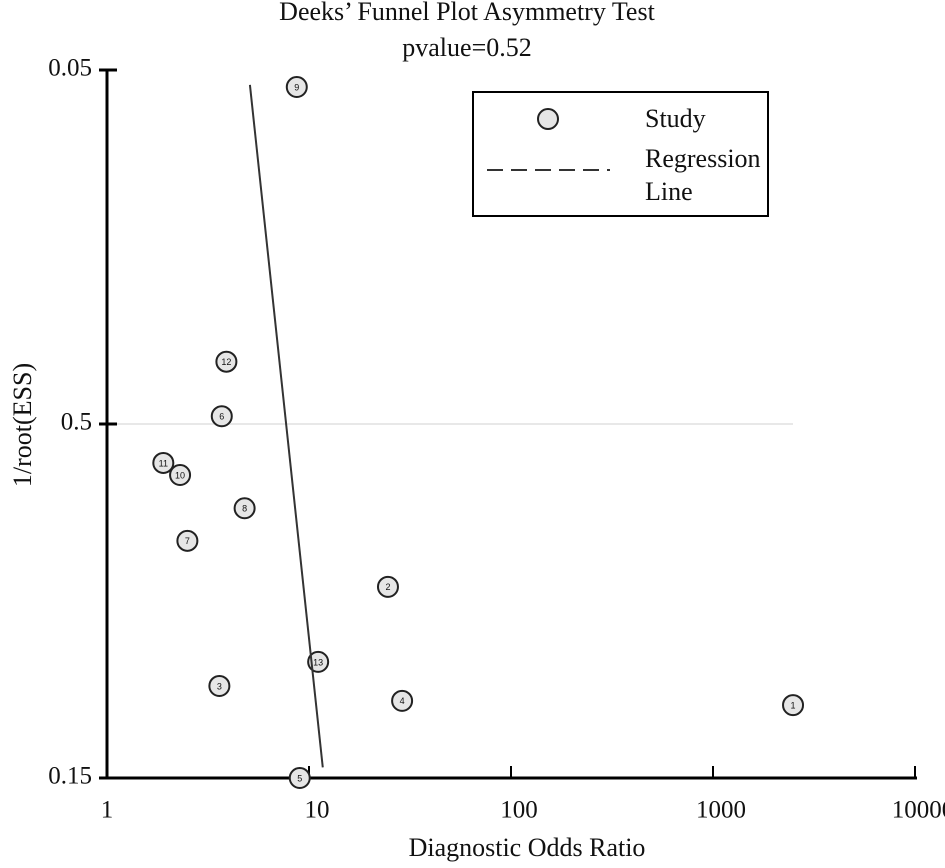  What do you see at coordinates (527, 847) in the screenshot?
I see `x-axis-label: Diagnostic Odds Ratio` at bounding box center [527, 847].